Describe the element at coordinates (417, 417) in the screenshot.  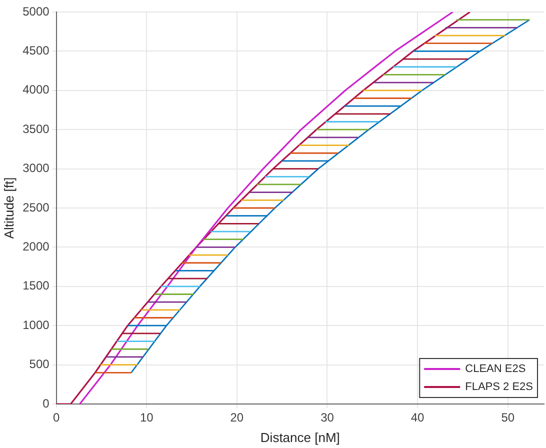
I see `x-tick-label: 40` at that location.